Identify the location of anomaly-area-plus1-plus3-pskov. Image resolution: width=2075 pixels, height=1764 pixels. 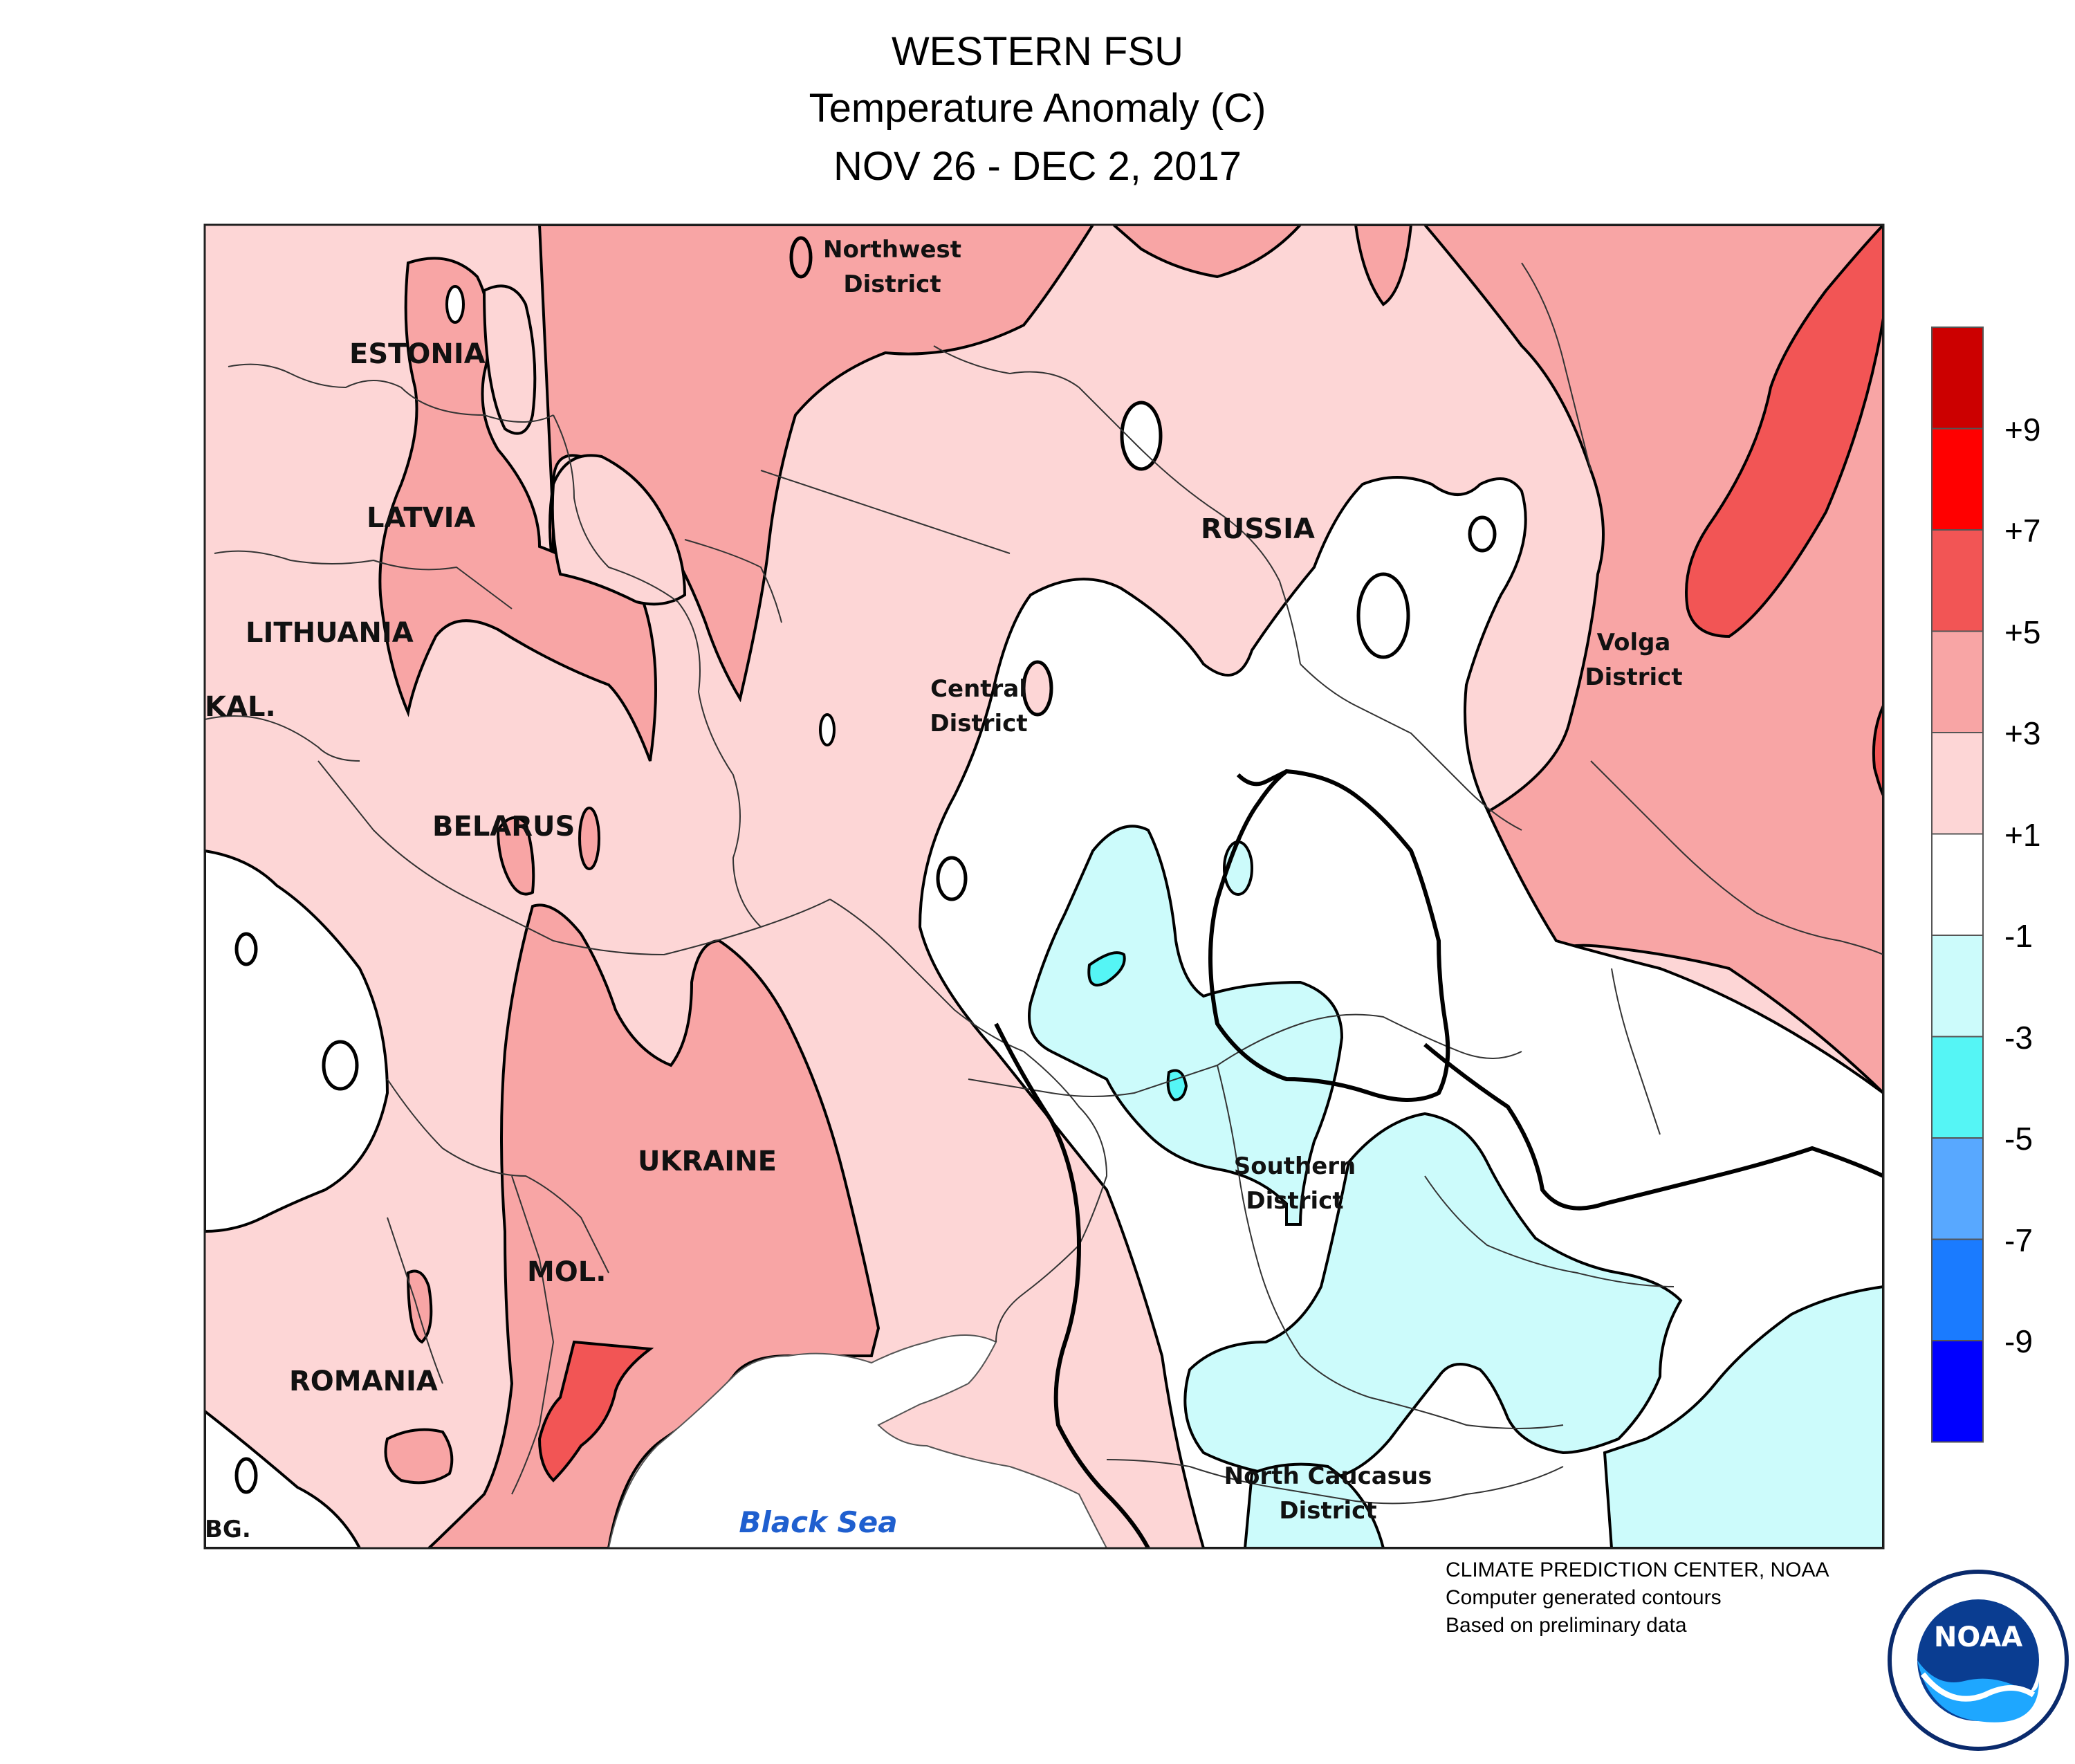
(619, 530).